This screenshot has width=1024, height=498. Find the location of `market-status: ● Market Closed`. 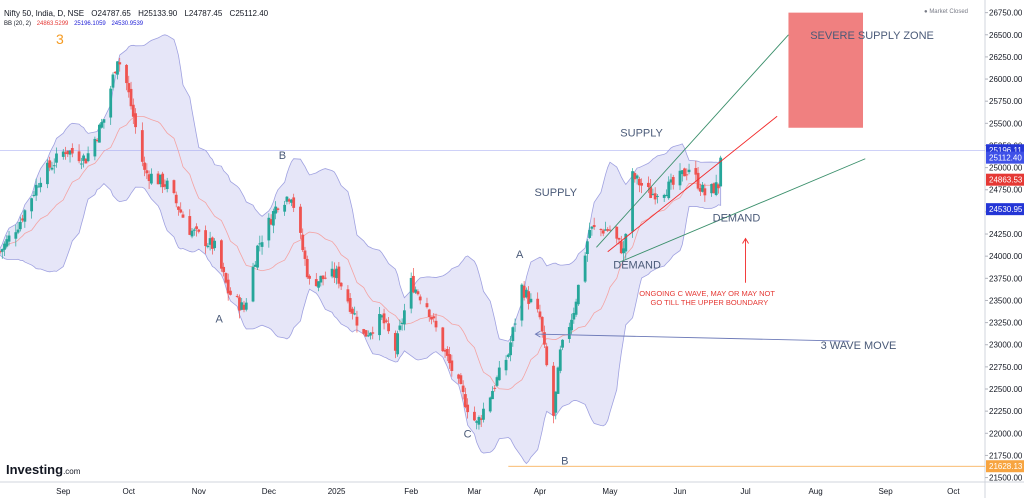

market-status: ● Market Closed is located at coordinates (946, 12).